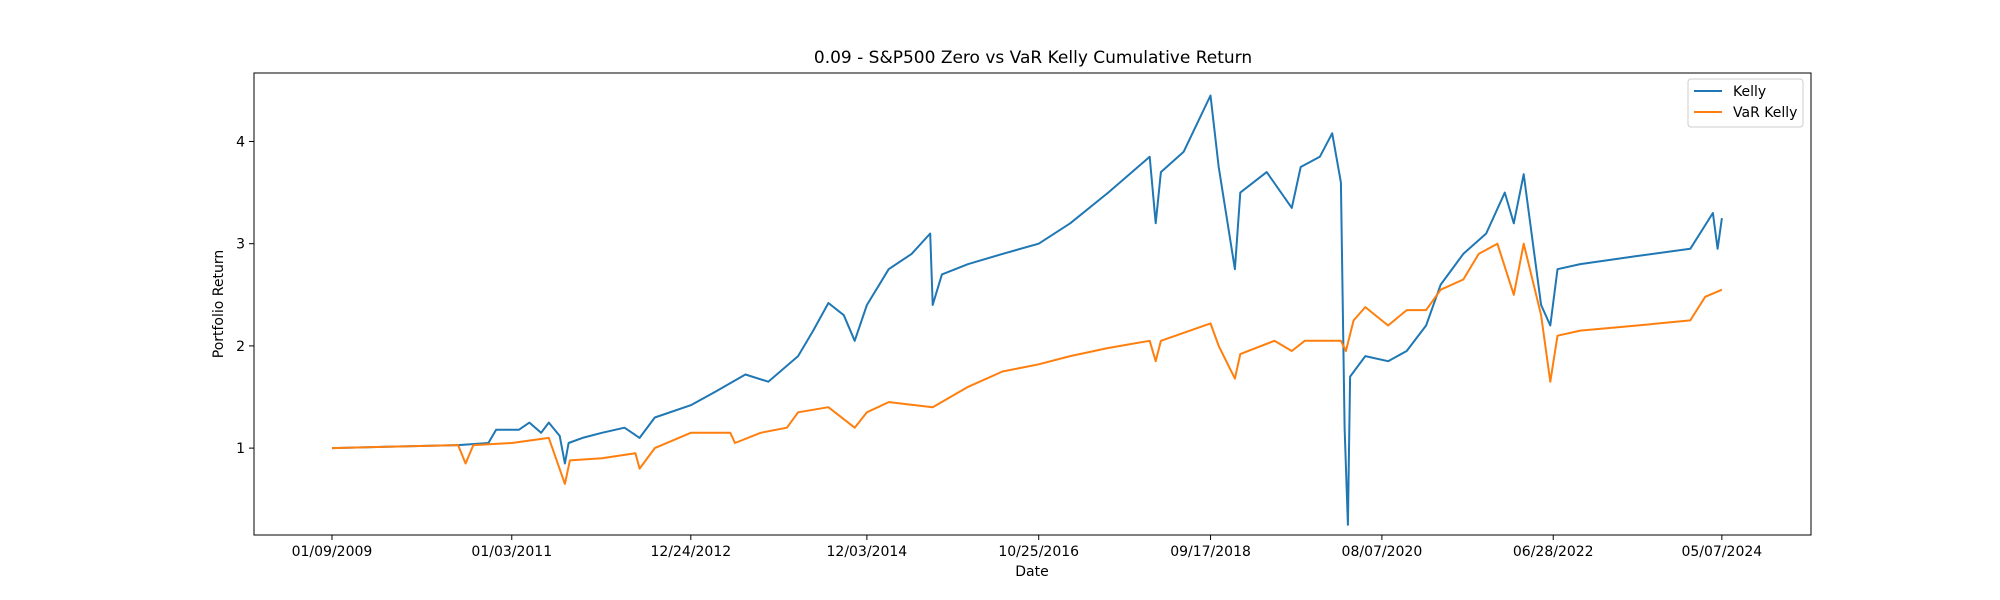 This screenshot has width=2000, height=600. I want to click on x-tick-label: 01/09/2009, so click(332, 552).